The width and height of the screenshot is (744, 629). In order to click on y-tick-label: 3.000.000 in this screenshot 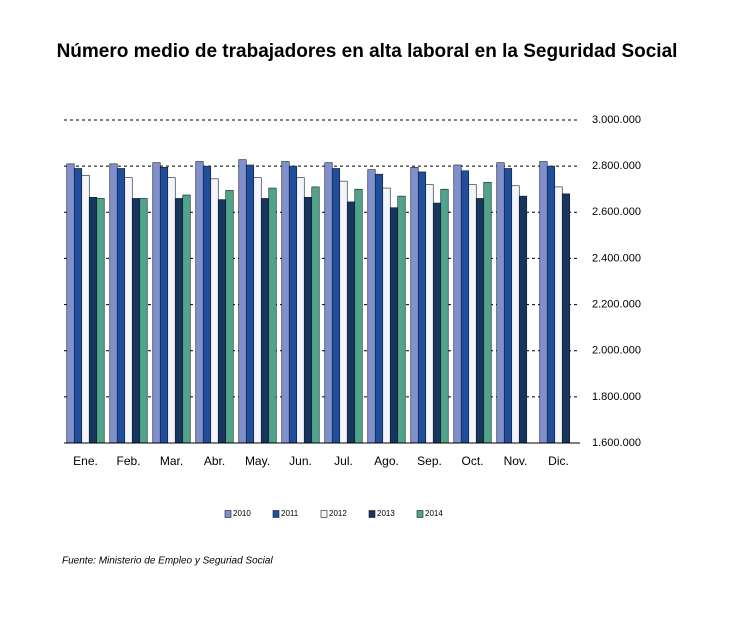, I will do `click(616, 120)`.